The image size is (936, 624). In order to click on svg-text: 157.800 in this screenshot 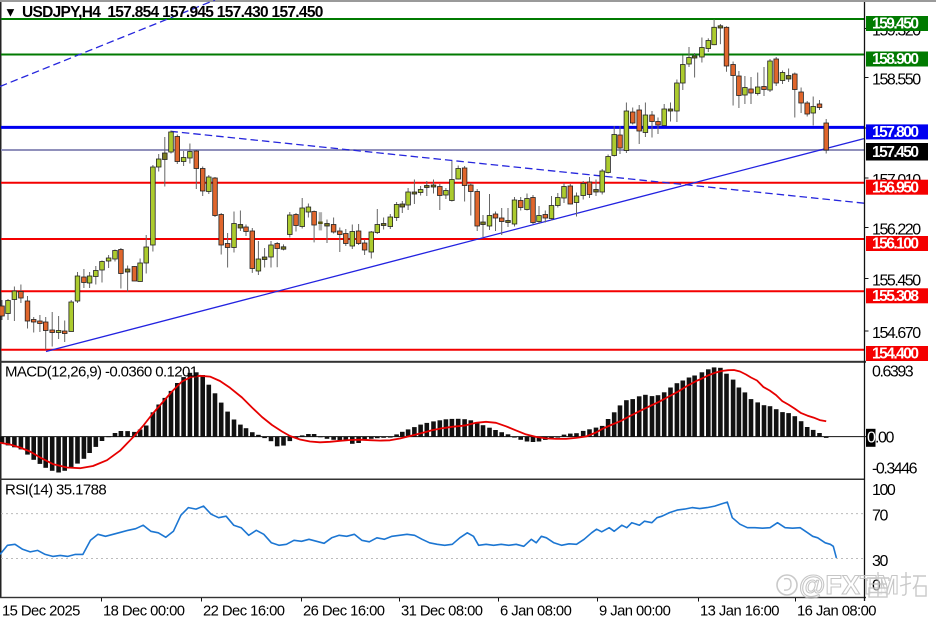, I will do `click(895, 132)`.